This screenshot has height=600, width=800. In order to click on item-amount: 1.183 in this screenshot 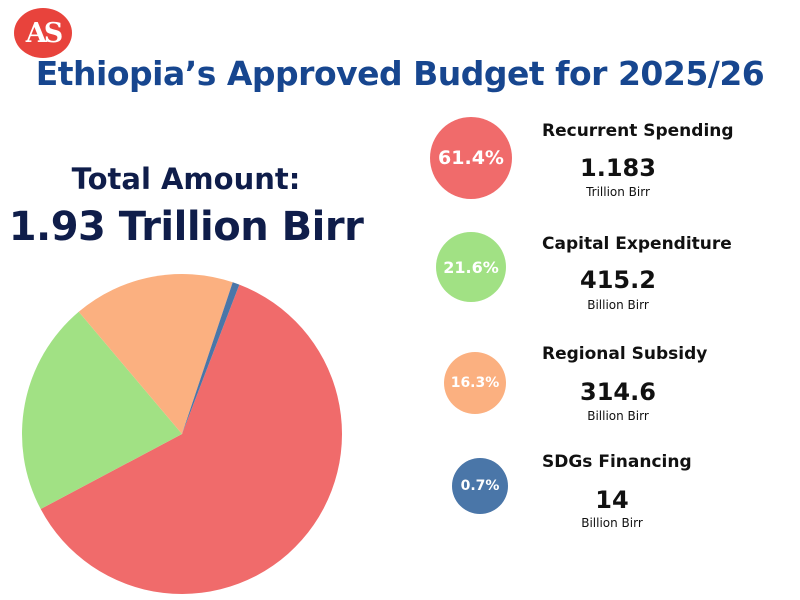, I will do `click(618, 168)`.